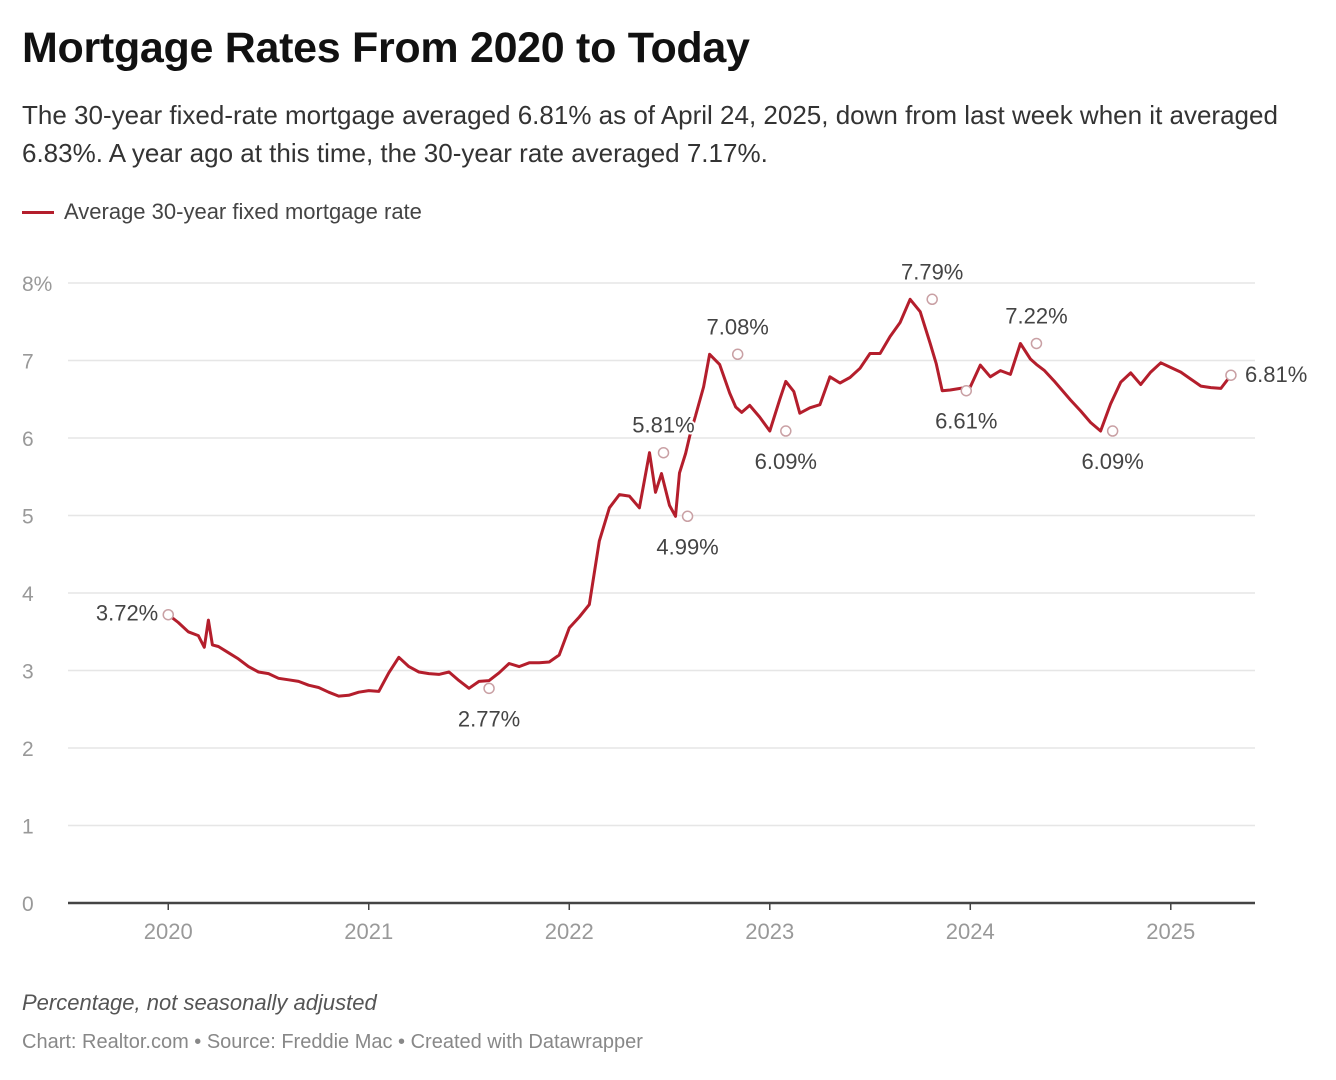 The width and height of the screenshot is (1336, 1080). What do you see at coordinates (1170, 931) in the screenshot?
I see `x-tick-label: 2025` at bounding box center [1170, 931].